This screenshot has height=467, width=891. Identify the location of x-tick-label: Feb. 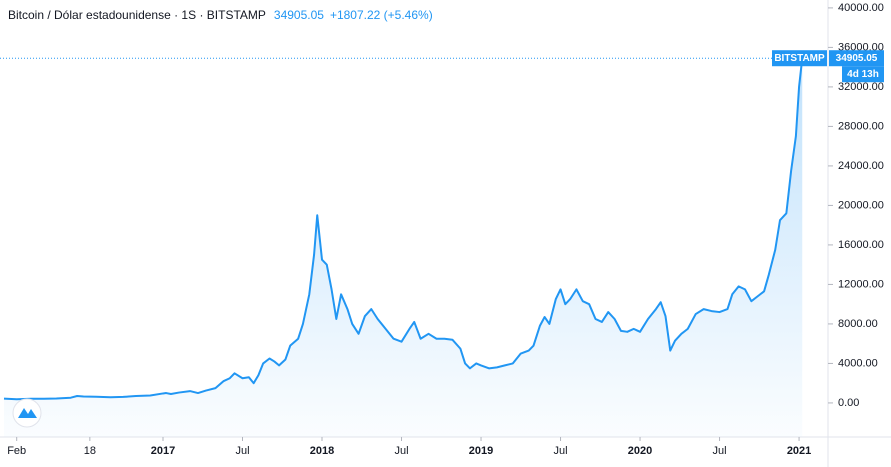
(16, 451).